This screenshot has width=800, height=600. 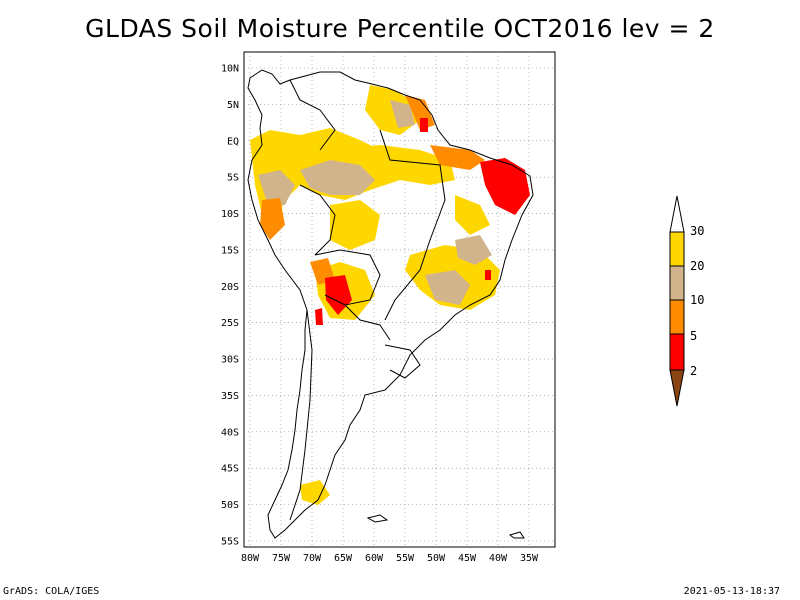 What do you see at coordinates (281, 558) in the screenshot?
I see `lon-tick-label: 75W` at bounding box center [281, 558].